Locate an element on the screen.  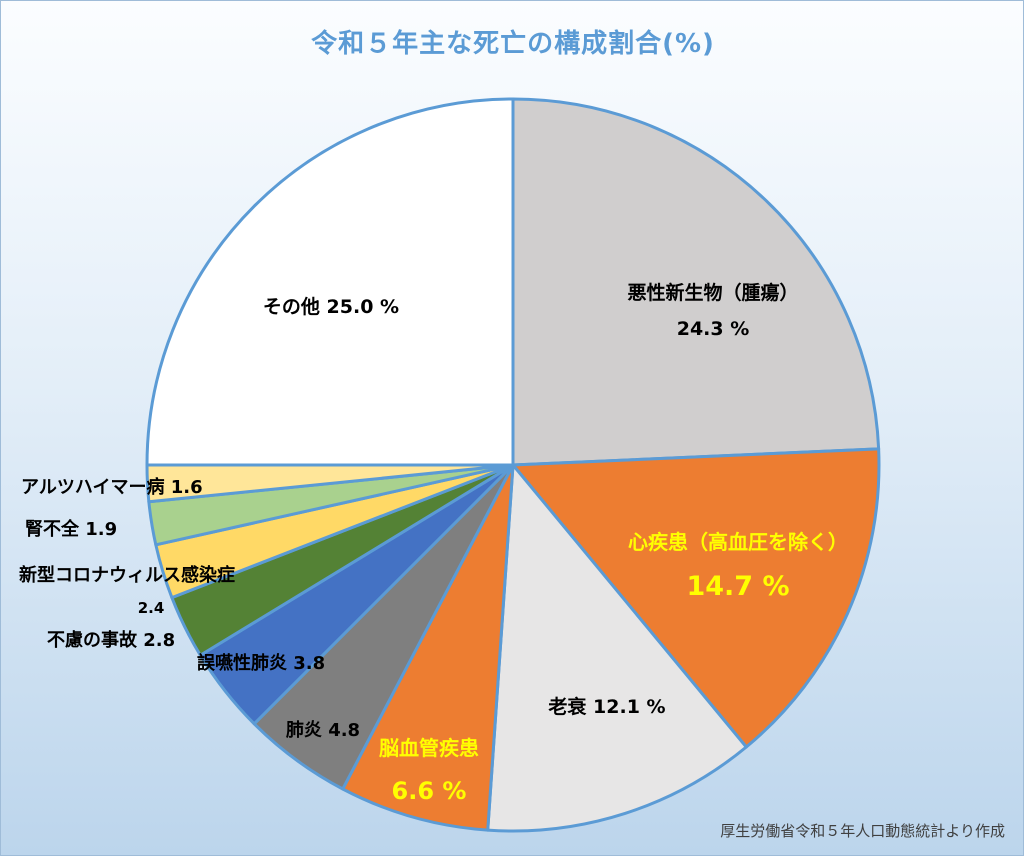
slice-label-2-value: 14.7 % is located at coordinates (737, 586).